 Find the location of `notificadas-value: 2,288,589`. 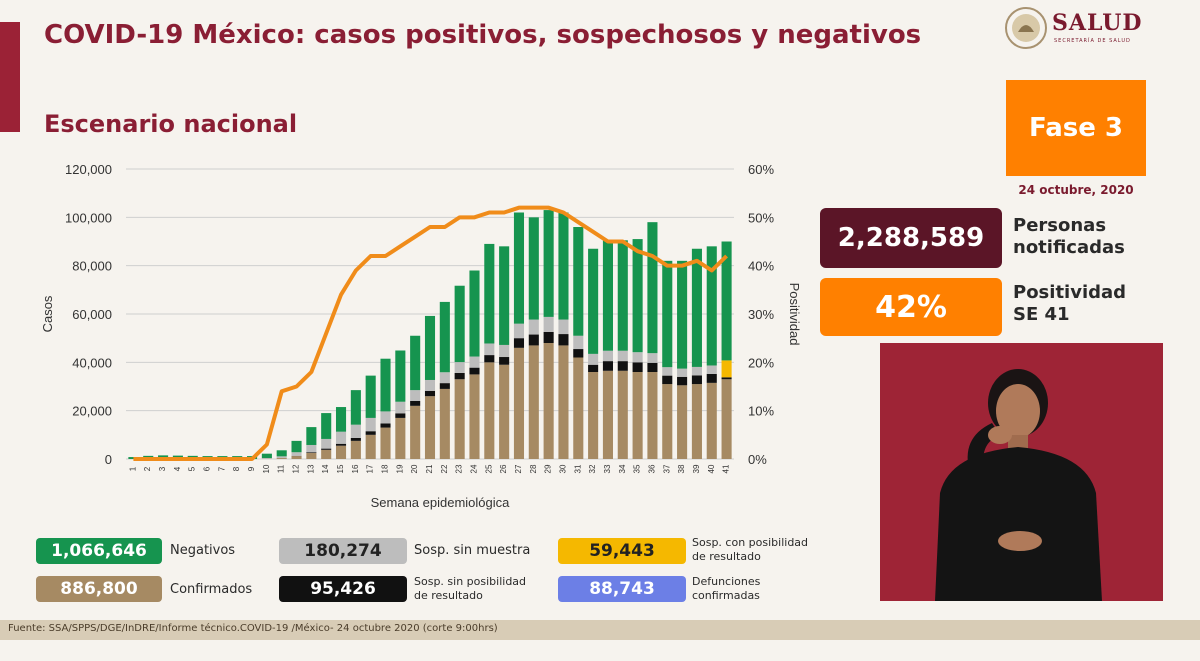

notificadas-value: 2,288,589 is located at coordinates (911, 238).